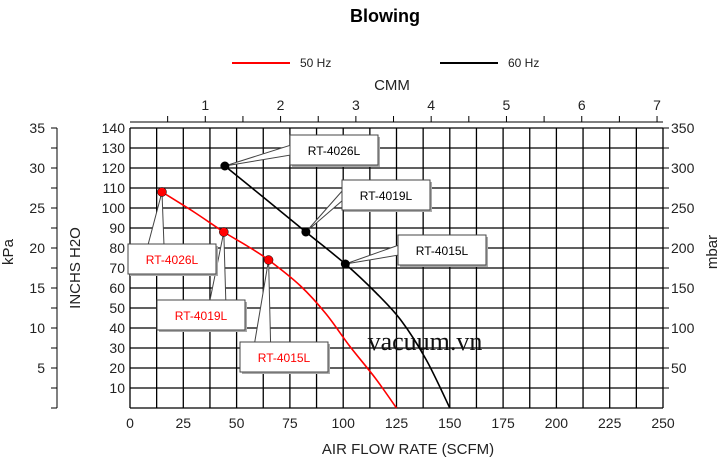 This screenshot has width=720, height=462. I want to click on watermark: vacuum.vn, so click(425, 341).